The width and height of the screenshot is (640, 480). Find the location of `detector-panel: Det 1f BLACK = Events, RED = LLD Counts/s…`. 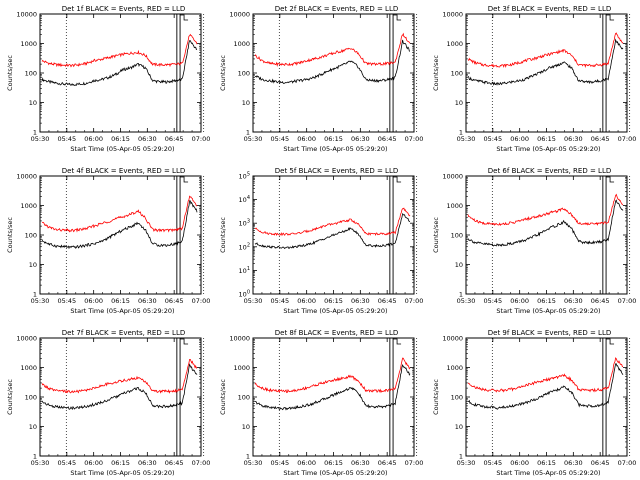

detector-panel: Det 1f BLACK = Events, RED = LLD Counts/s… is located at coordinates (108, 79).